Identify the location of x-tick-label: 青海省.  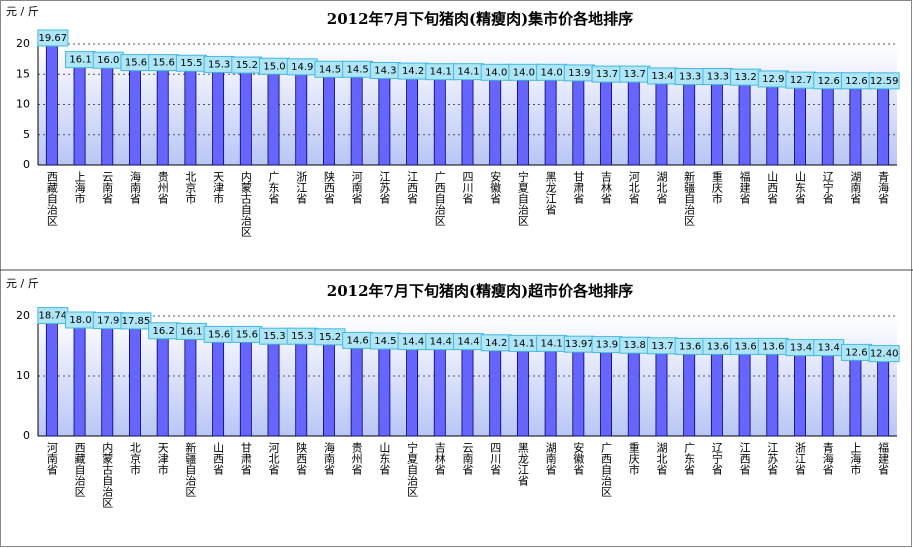
(883, 188).